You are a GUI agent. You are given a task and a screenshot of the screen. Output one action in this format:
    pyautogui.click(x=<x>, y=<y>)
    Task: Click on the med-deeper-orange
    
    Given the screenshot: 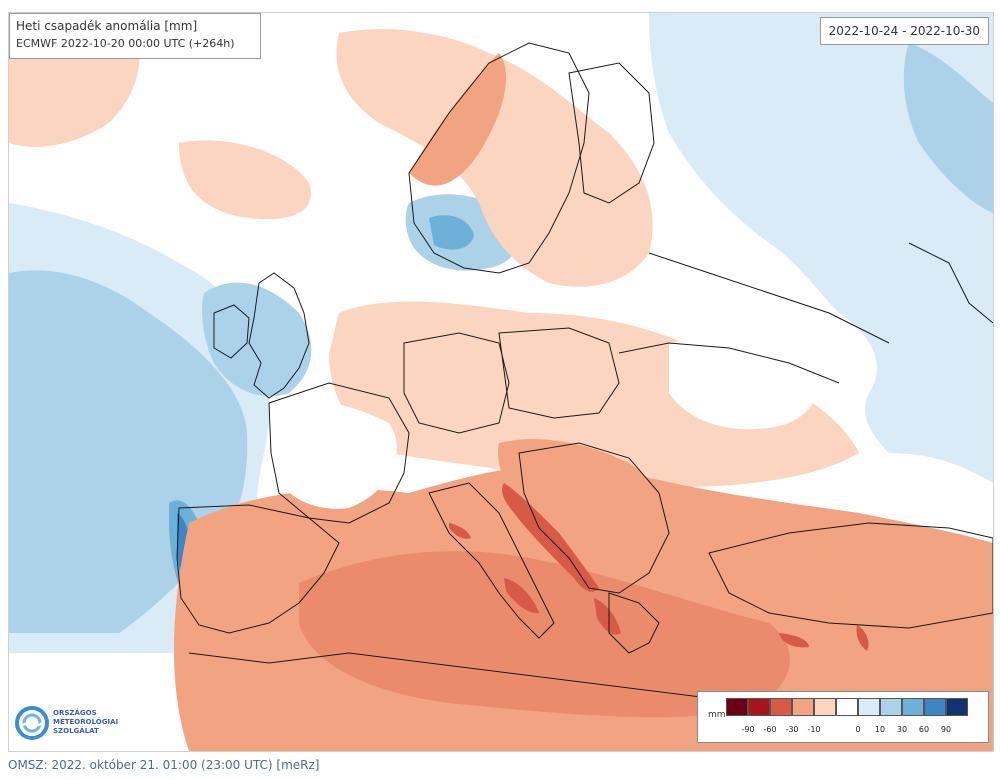 What is the action you would take?
    pyautogui.click(x=544, y=634)
    